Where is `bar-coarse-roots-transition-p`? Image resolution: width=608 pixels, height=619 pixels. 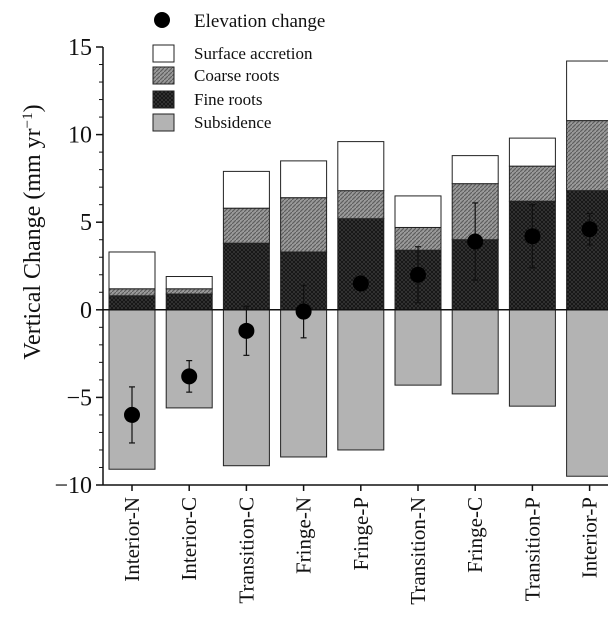 bar-coarse-roots-transition-p is located at coordinates (532, 183).